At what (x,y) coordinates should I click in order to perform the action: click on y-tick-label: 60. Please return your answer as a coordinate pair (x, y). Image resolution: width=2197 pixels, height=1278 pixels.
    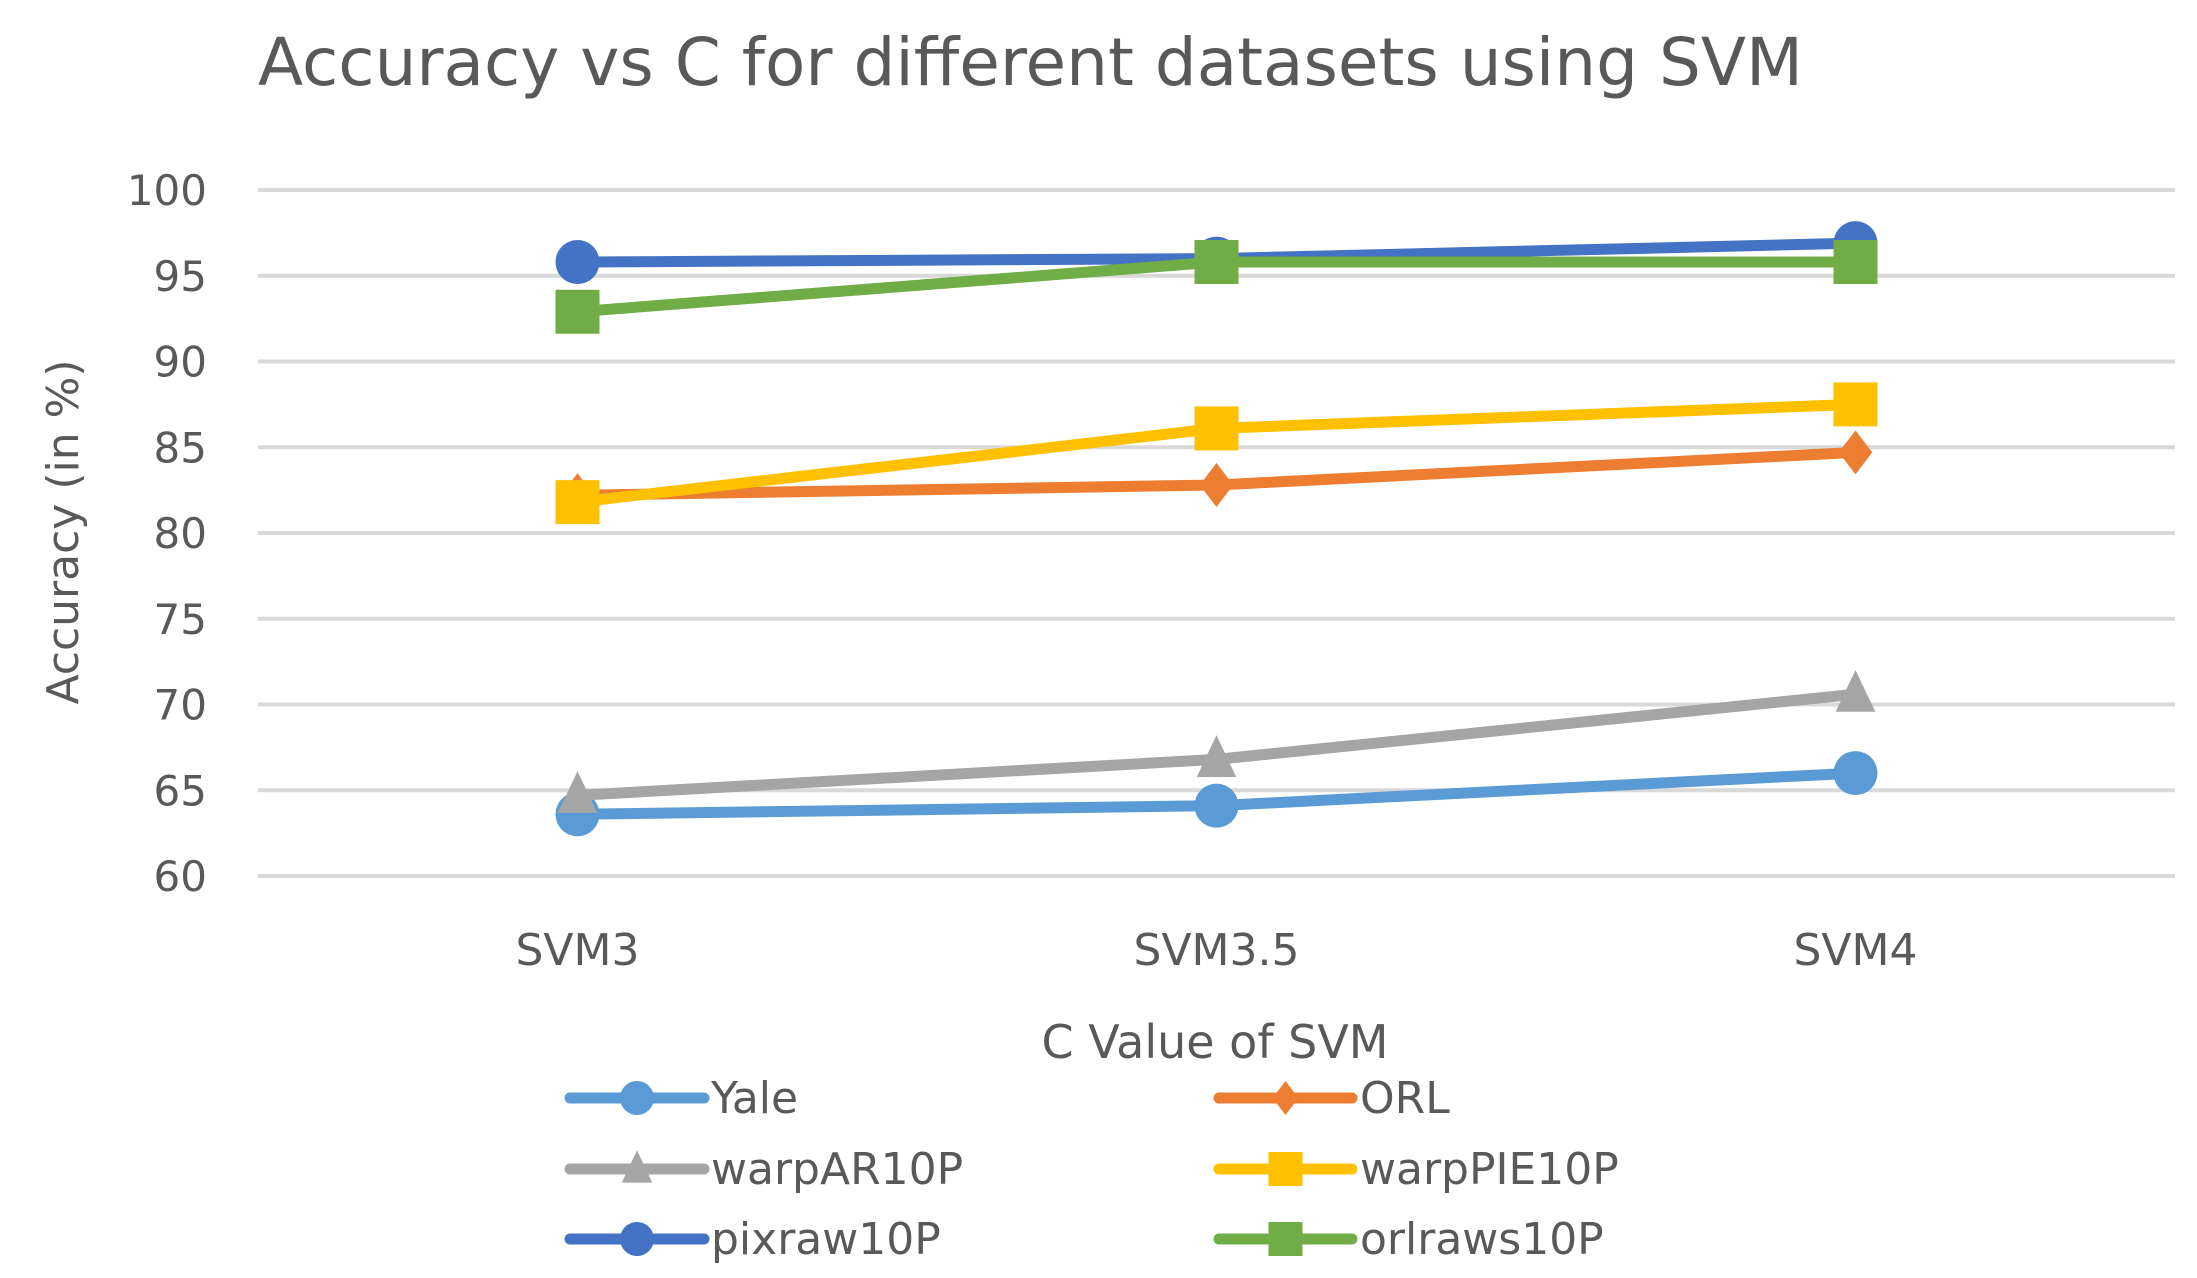
    Looking at the image, I should click on (180, 876).